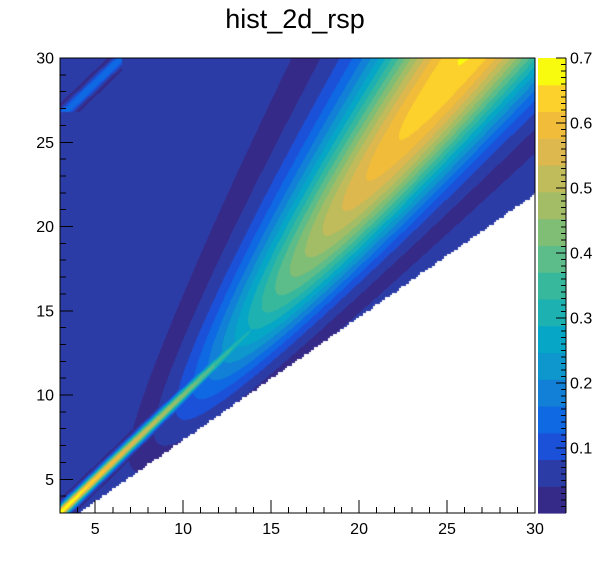  What do you see at coordinates (581, 59) in the screenshot?
I see `color-scale-tick-label: 0.7` at bounding box center [581, 59].